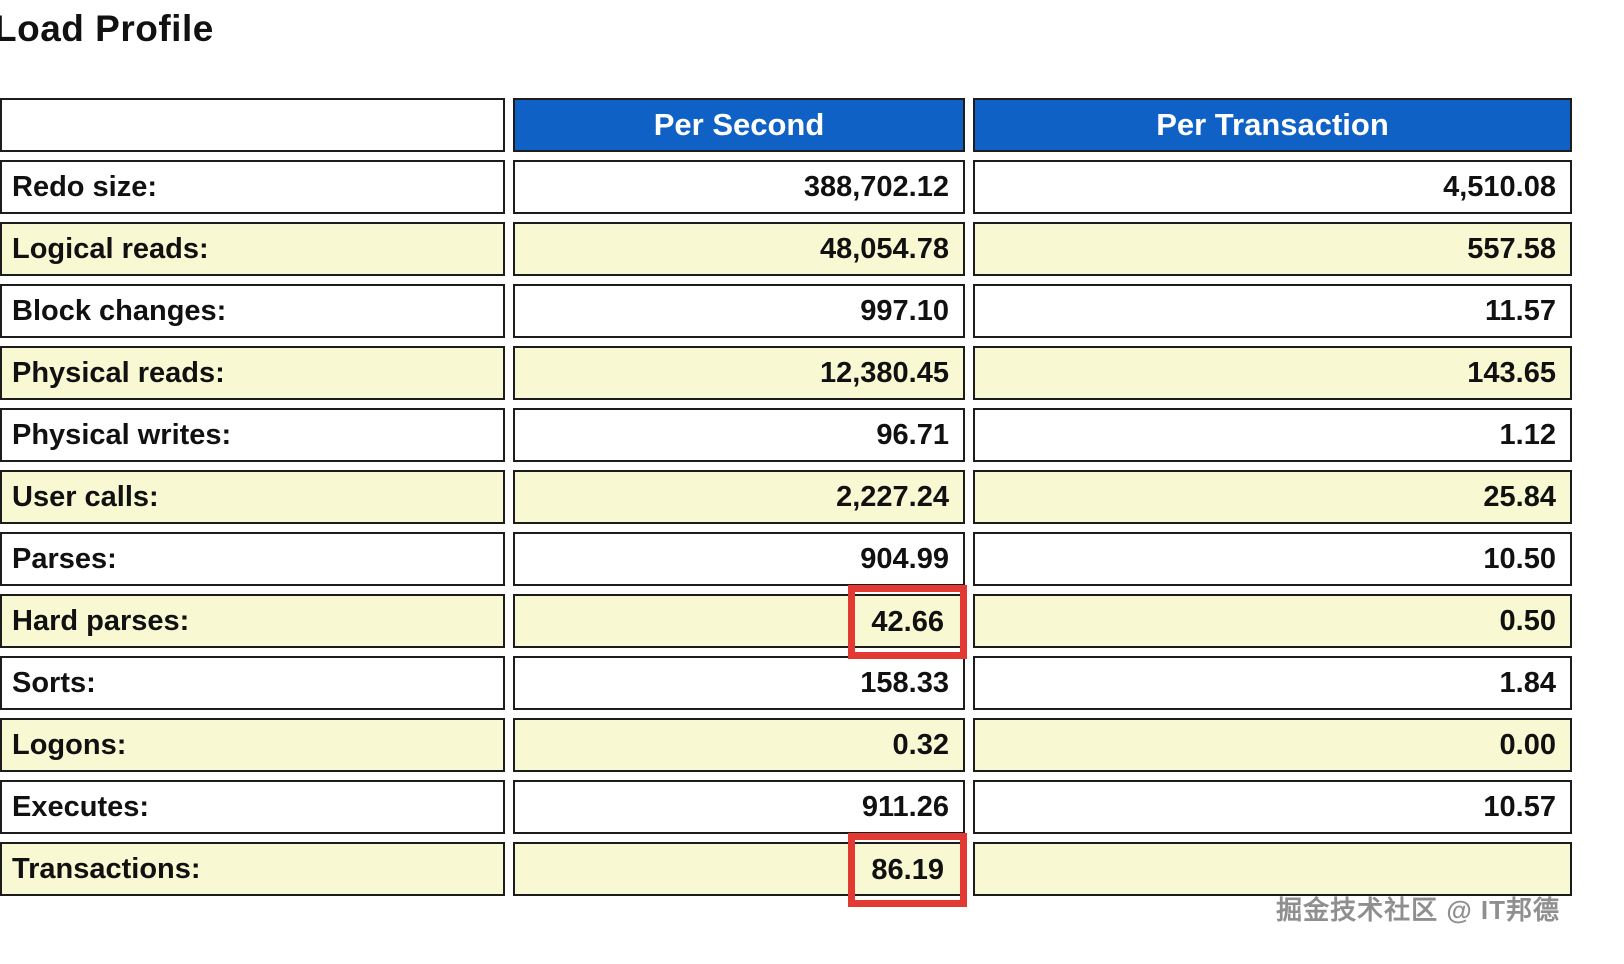 The height and width of the screenshot is (964, 1624). I want to click on page-title: Load Profile, so click(107, 28).